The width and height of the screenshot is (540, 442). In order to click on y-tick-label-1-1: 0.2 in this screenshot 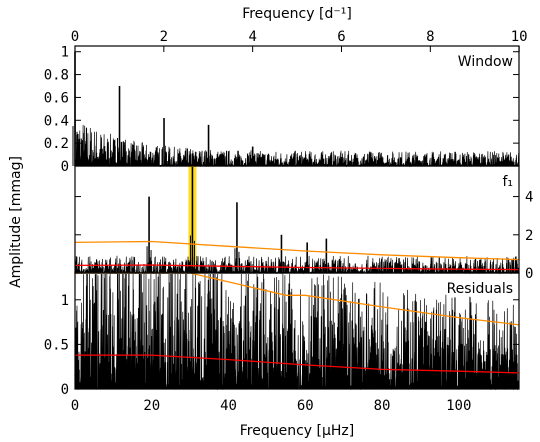, I will do `click(56, 144)`.